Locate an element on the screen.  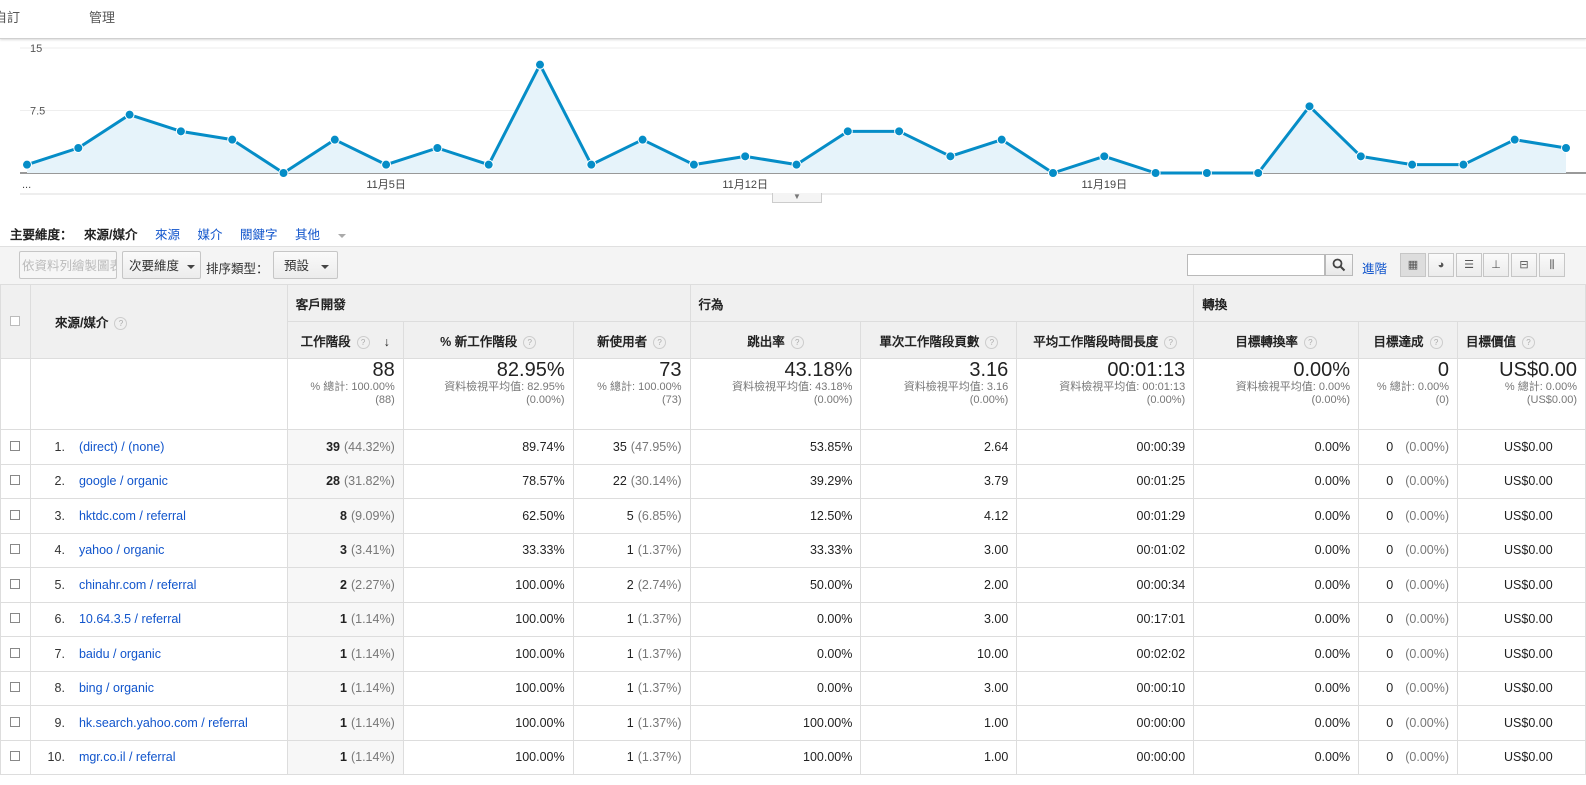
chart-collapse-handle: ▼ is located at coordinates (797, 198).